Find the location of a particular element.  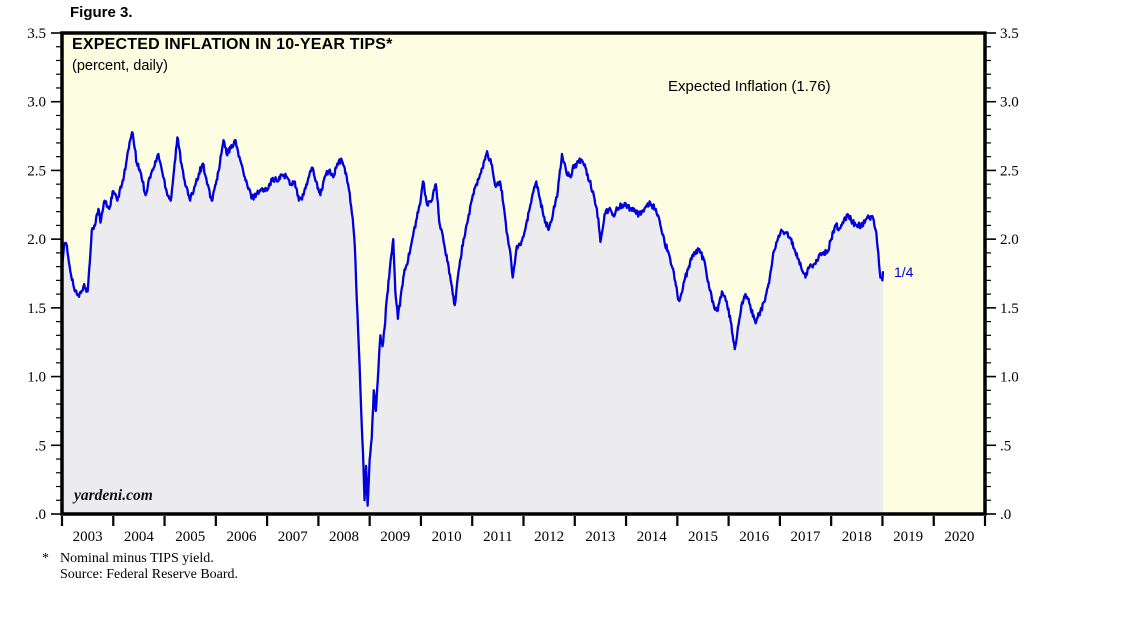

y-axis-label-left: .0 is located at coordinates (40, 515).